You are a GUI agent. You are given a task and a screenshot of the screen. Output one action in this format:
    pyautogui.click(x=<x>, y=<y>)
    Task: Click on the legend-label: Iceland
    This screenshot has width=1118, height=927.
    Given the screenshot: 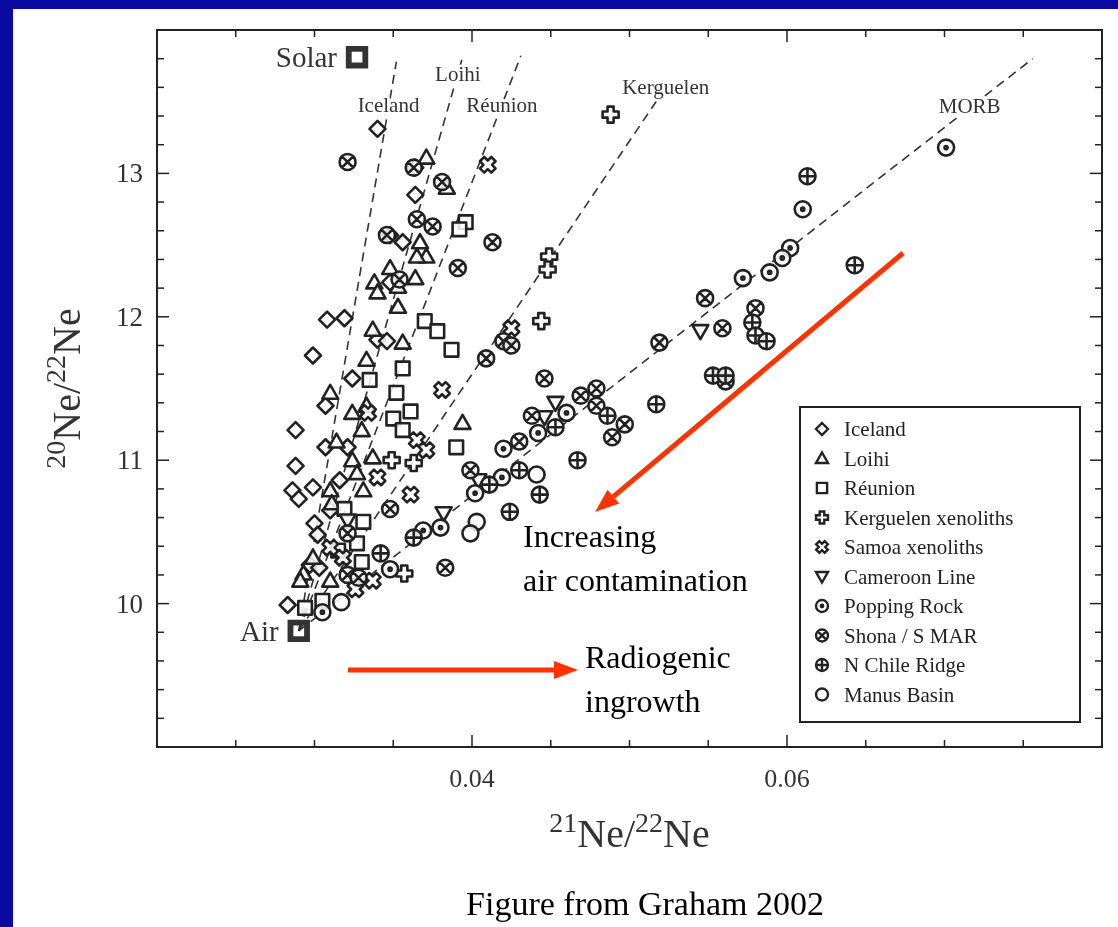 What is the action you would take?
    pyautogui.click(x=875, y=429)
    